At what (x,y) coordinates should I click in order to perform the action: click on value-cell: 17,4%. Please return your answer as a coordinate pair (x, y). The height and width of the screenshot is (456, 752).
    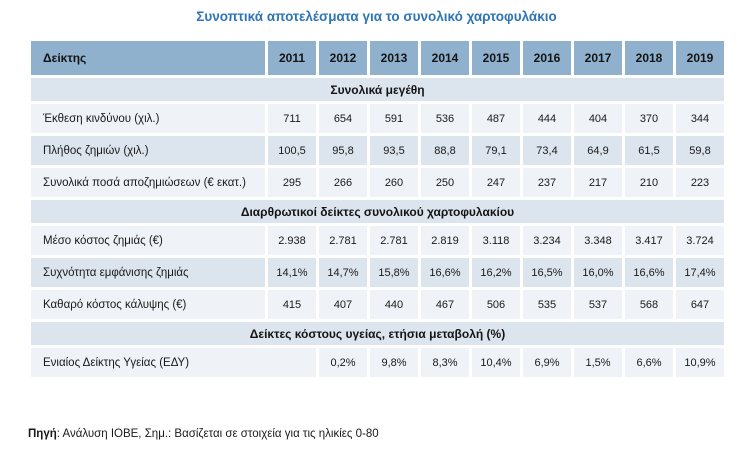
    Looking at the image, I should click on (700, 272).